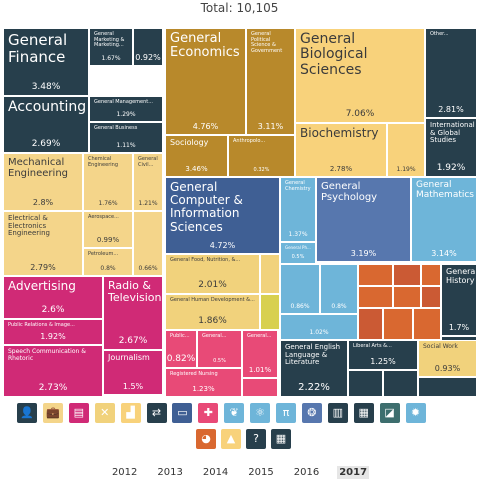  What do you see at coordinates (270, 126) in the screenshot?
I see `tile-value-label: 3.11%` at bounding box center [270, 126].